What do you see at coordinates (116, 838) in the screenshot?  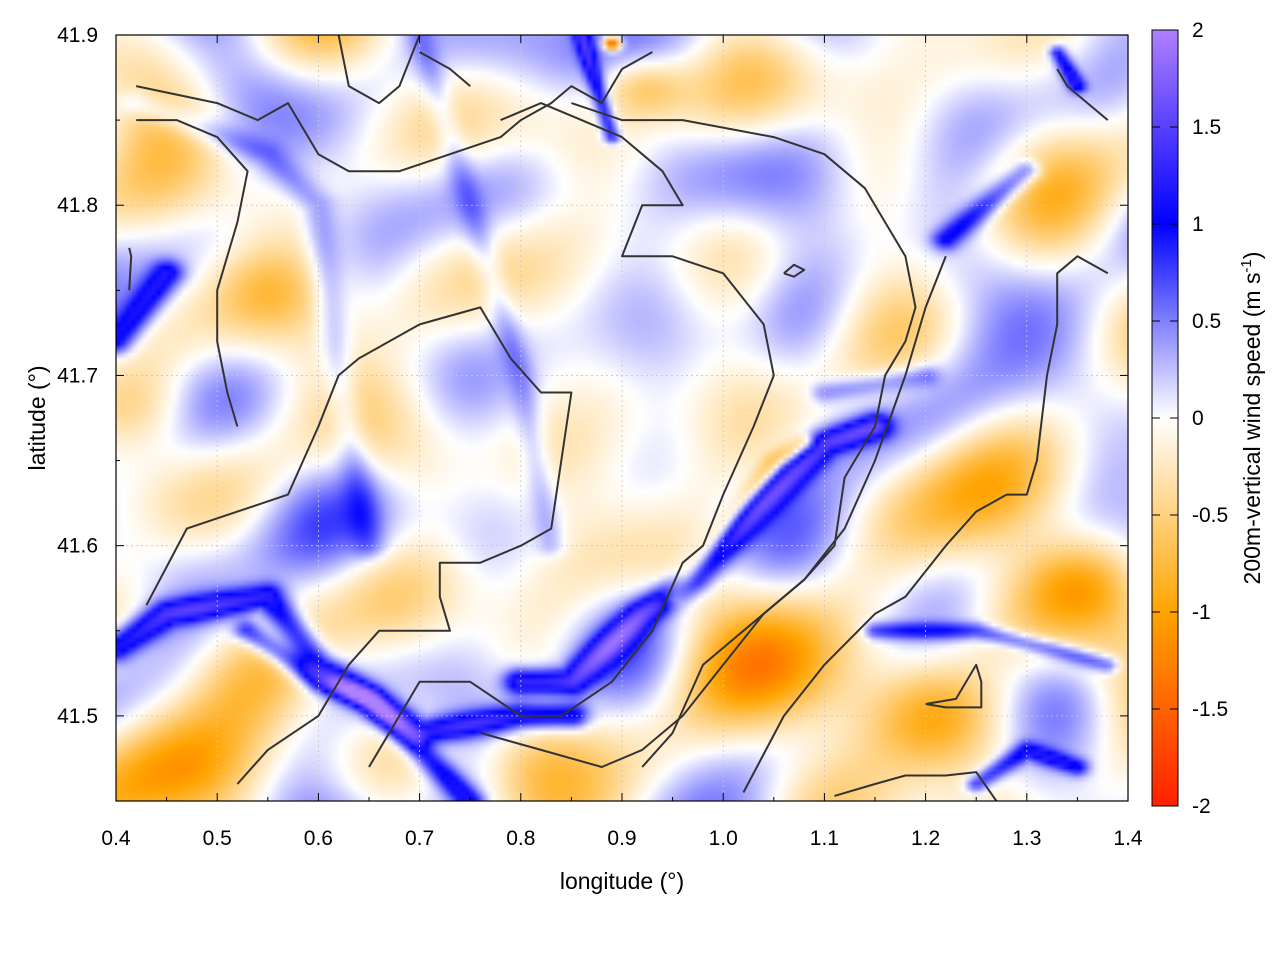 I see `x-tick-label: 0.4` at bounding box center [116, 838].